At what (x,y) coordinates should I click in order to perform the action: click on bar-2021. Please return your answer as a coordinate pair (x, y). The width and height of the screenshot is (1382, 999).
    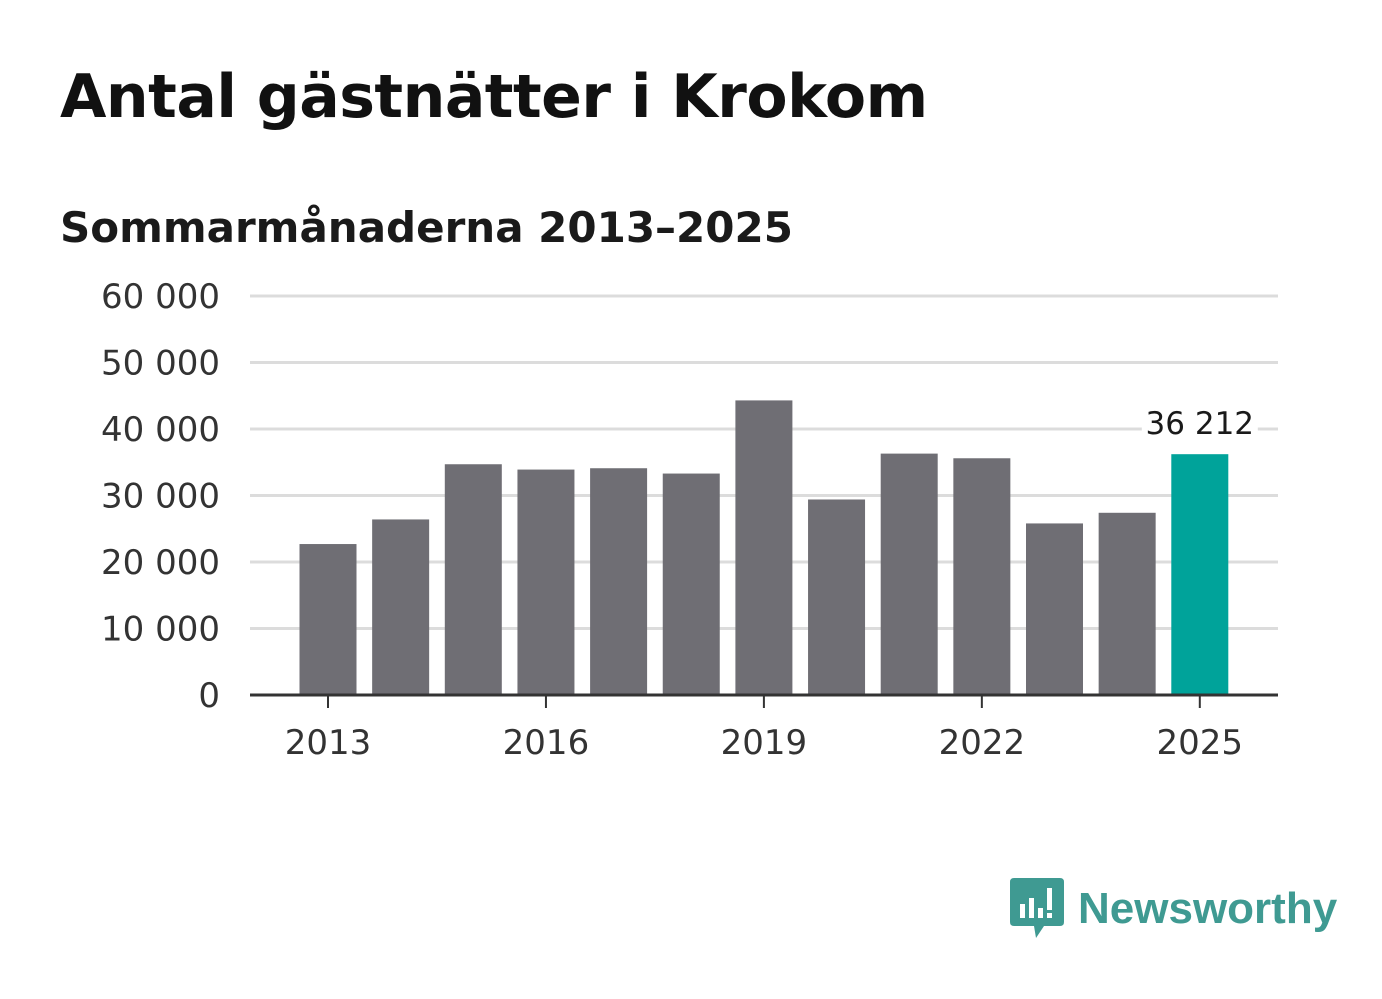
    Looking at the image, I should click on (909, 574).